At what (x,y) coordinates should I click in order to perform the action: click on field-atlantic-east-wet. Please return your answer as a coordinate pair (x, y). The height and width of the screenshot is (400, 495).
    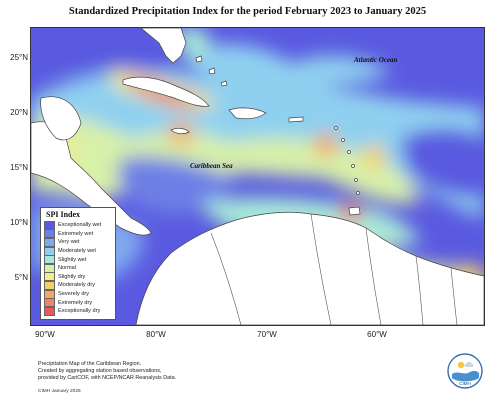
    Looking at the image, I should click on (442, 163).